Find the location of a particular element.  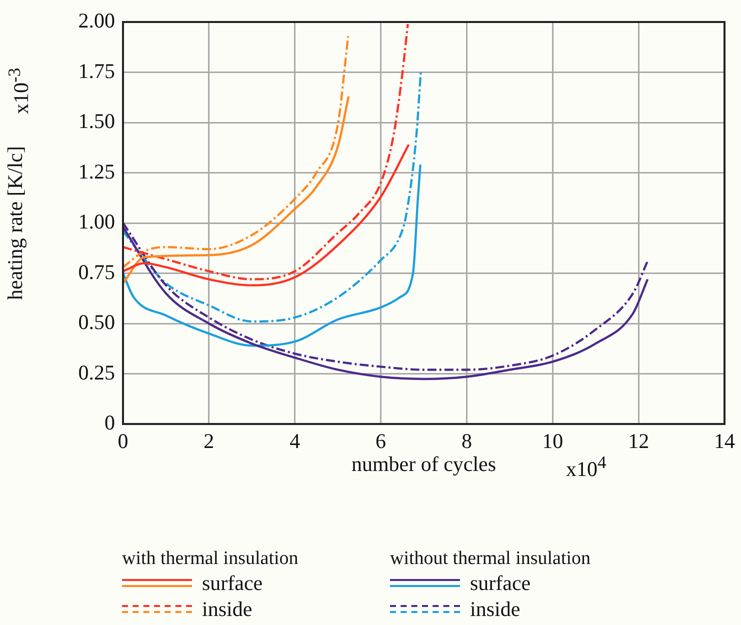

text: x10$^{4}$ is located at coordinates (586, 467).